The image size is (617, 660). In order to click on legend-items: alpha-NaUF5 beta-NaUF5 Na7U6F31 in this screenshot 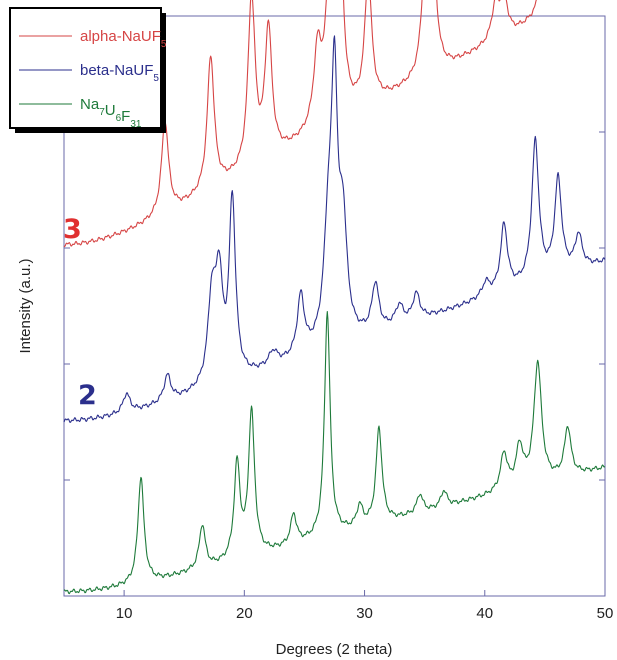, I will do `click(93, 79)`.